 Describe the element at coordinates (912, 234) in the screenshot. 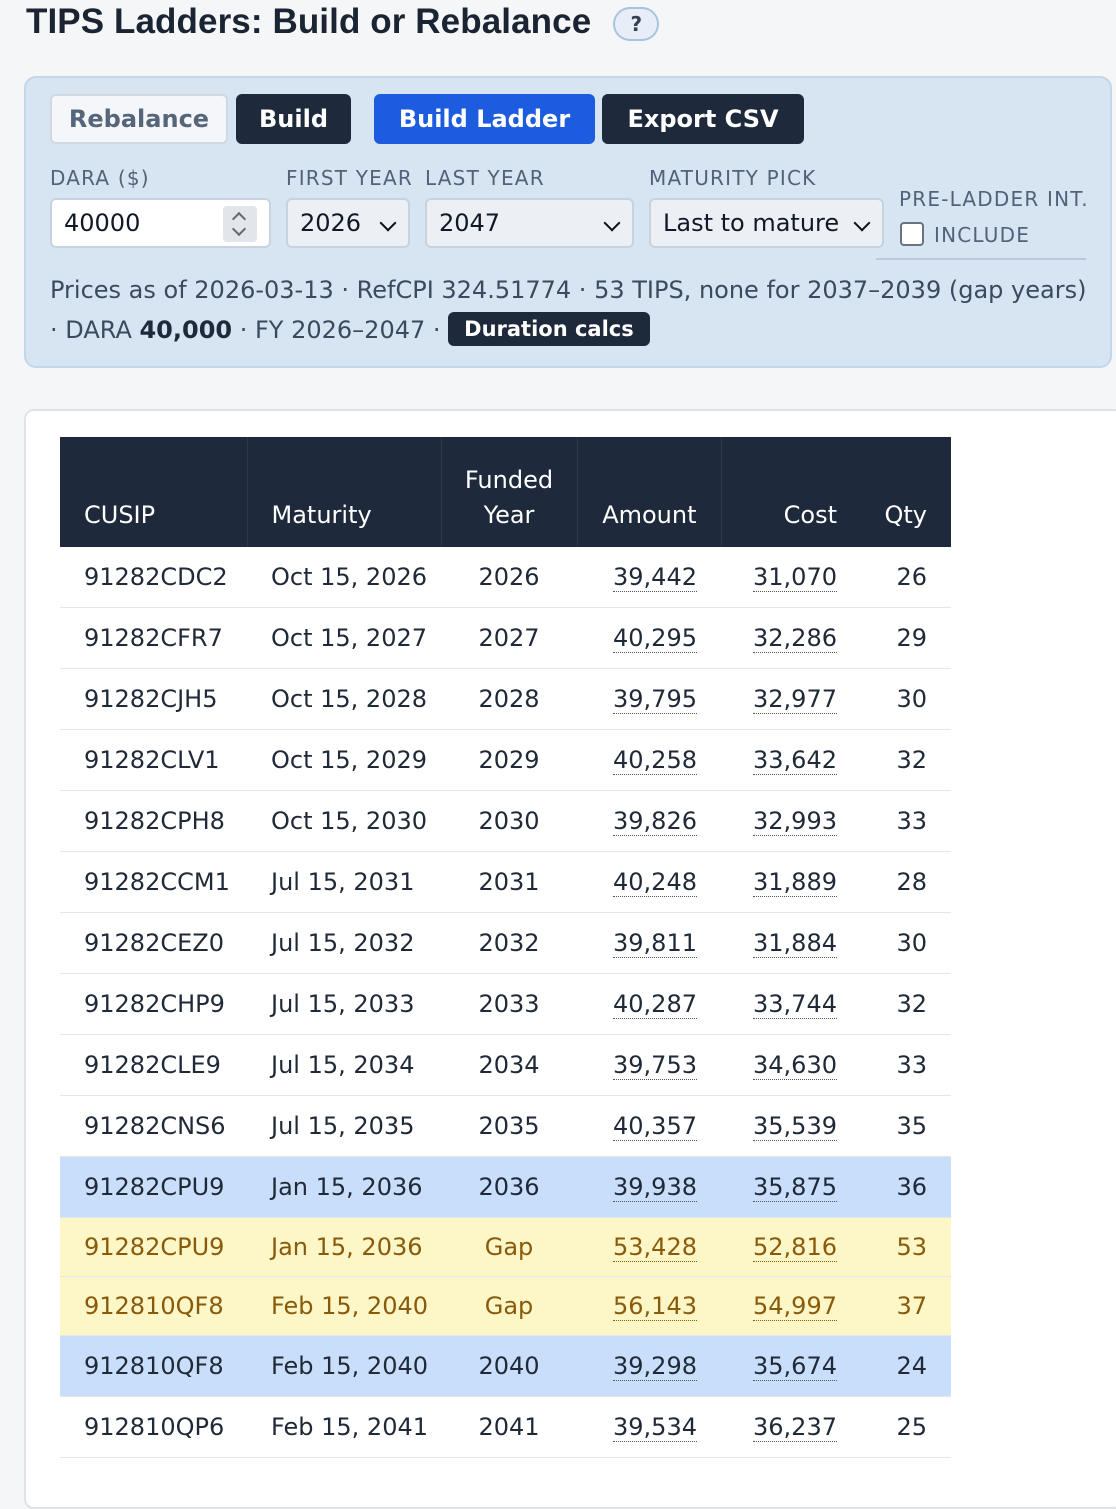

I see `include-checkbox` at that location.